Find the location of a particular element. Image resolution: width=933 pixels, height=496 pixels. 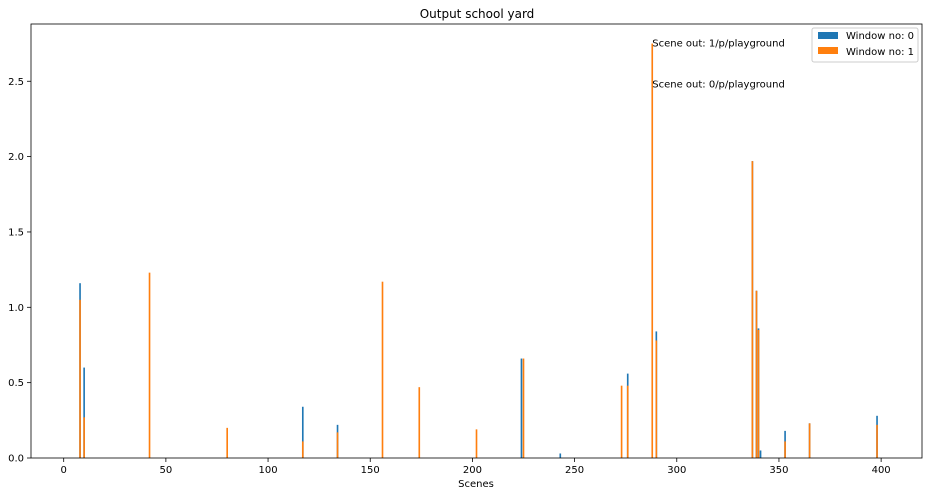

x-axis-ticks: 0 50 100 150 200 250 300 350 400 is located at coordinates (476, 467).